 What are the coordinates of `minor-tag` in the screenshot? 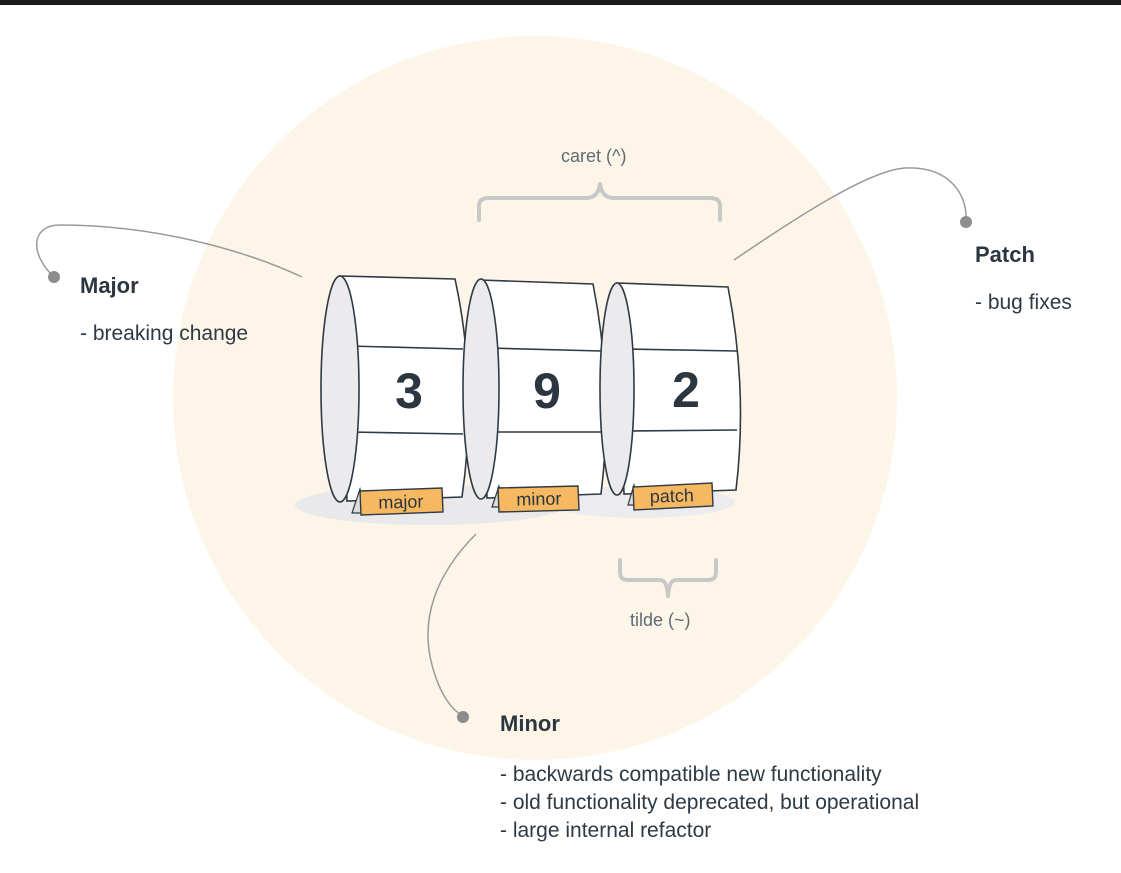 It's located at (535, 498).